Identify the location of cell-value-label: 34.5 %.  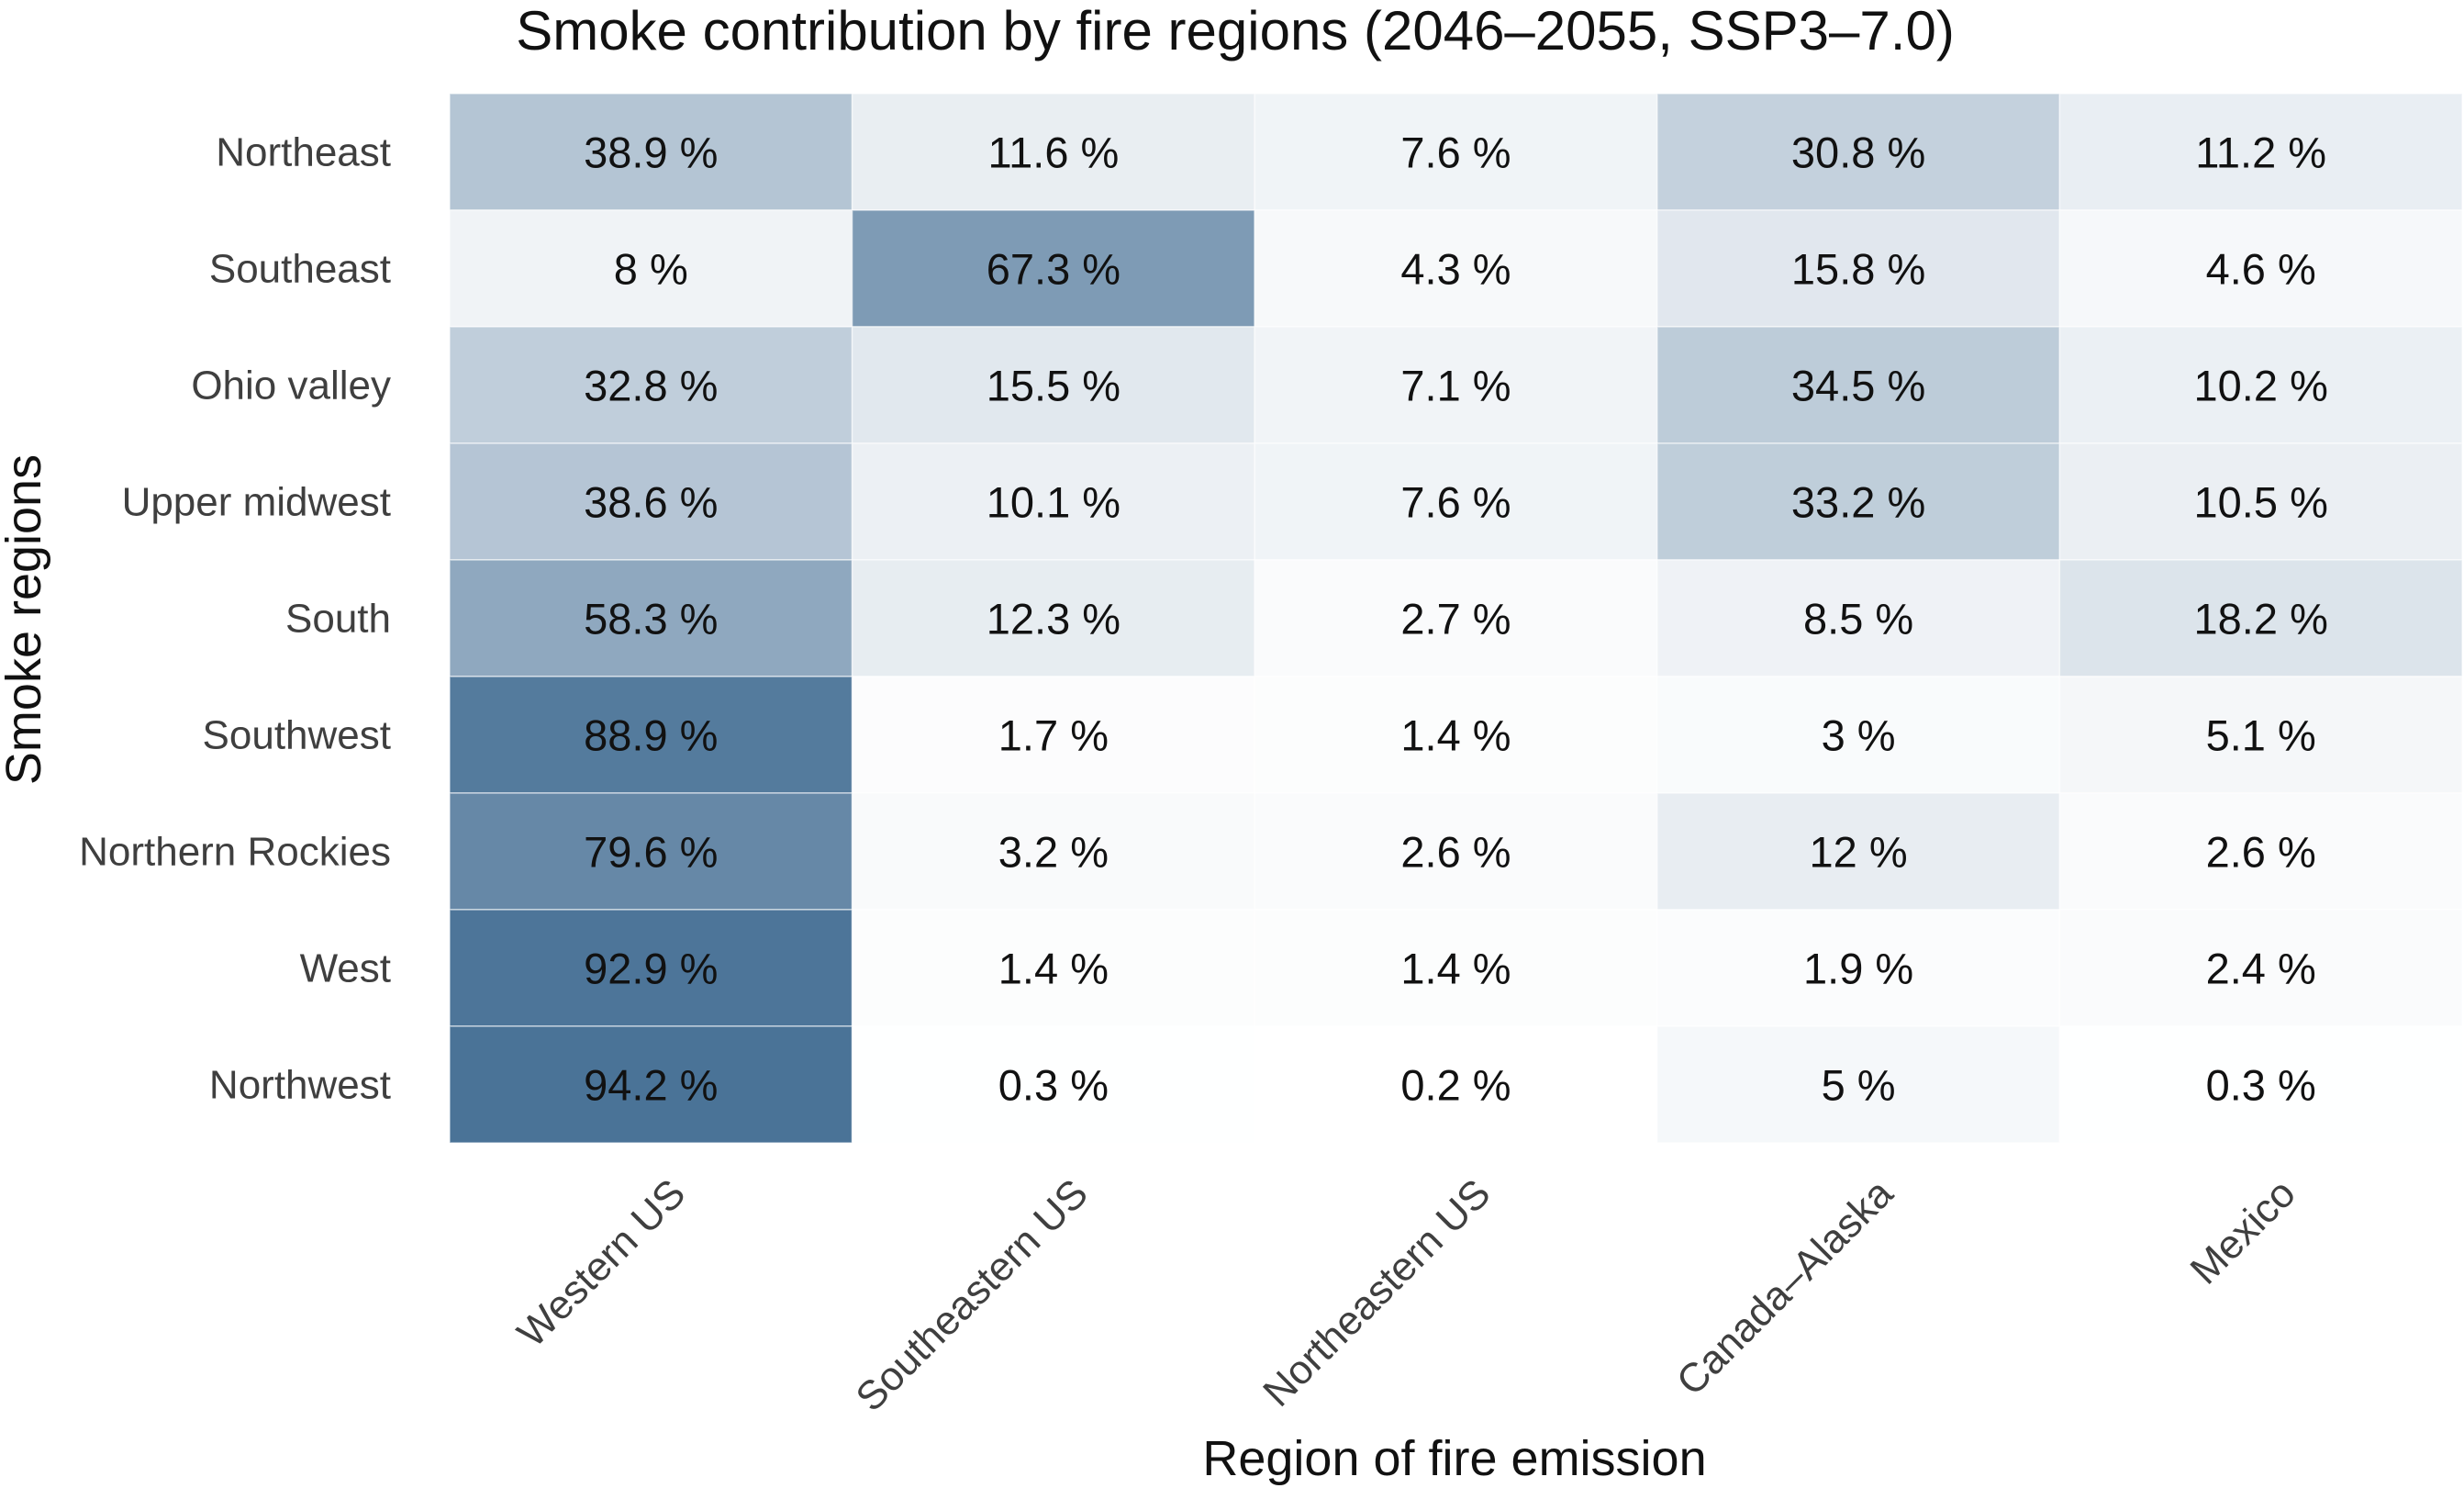
(1858, 386).